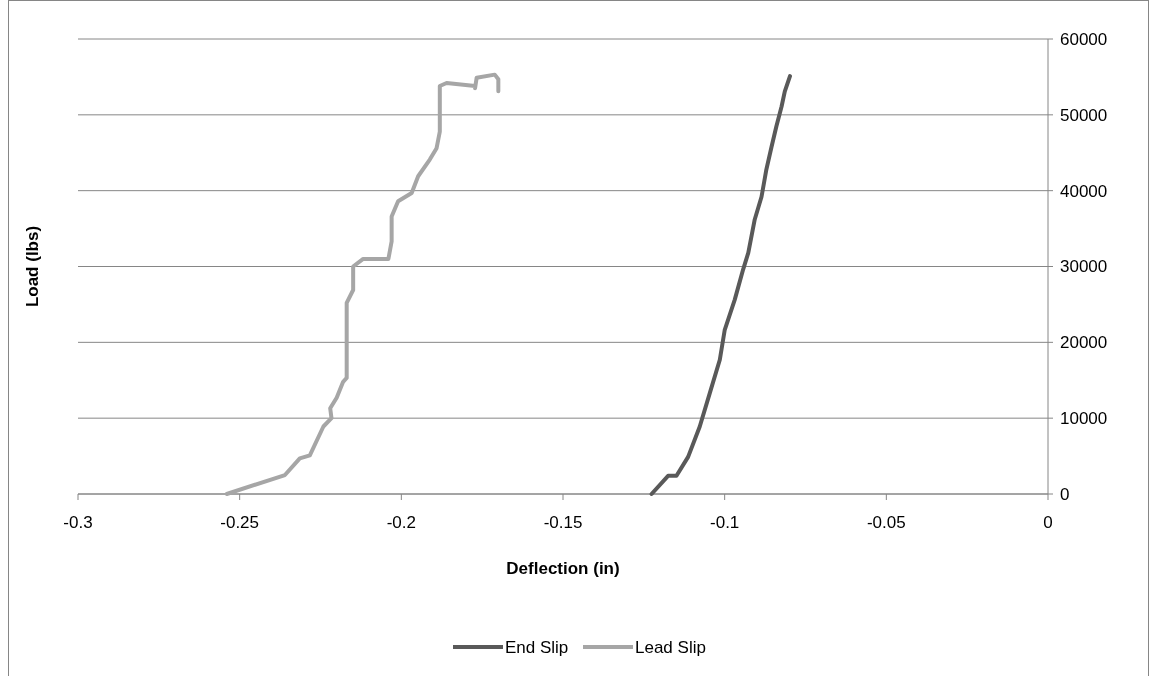  I want to click on y-tick-label: 50000, so click(1084, 115).